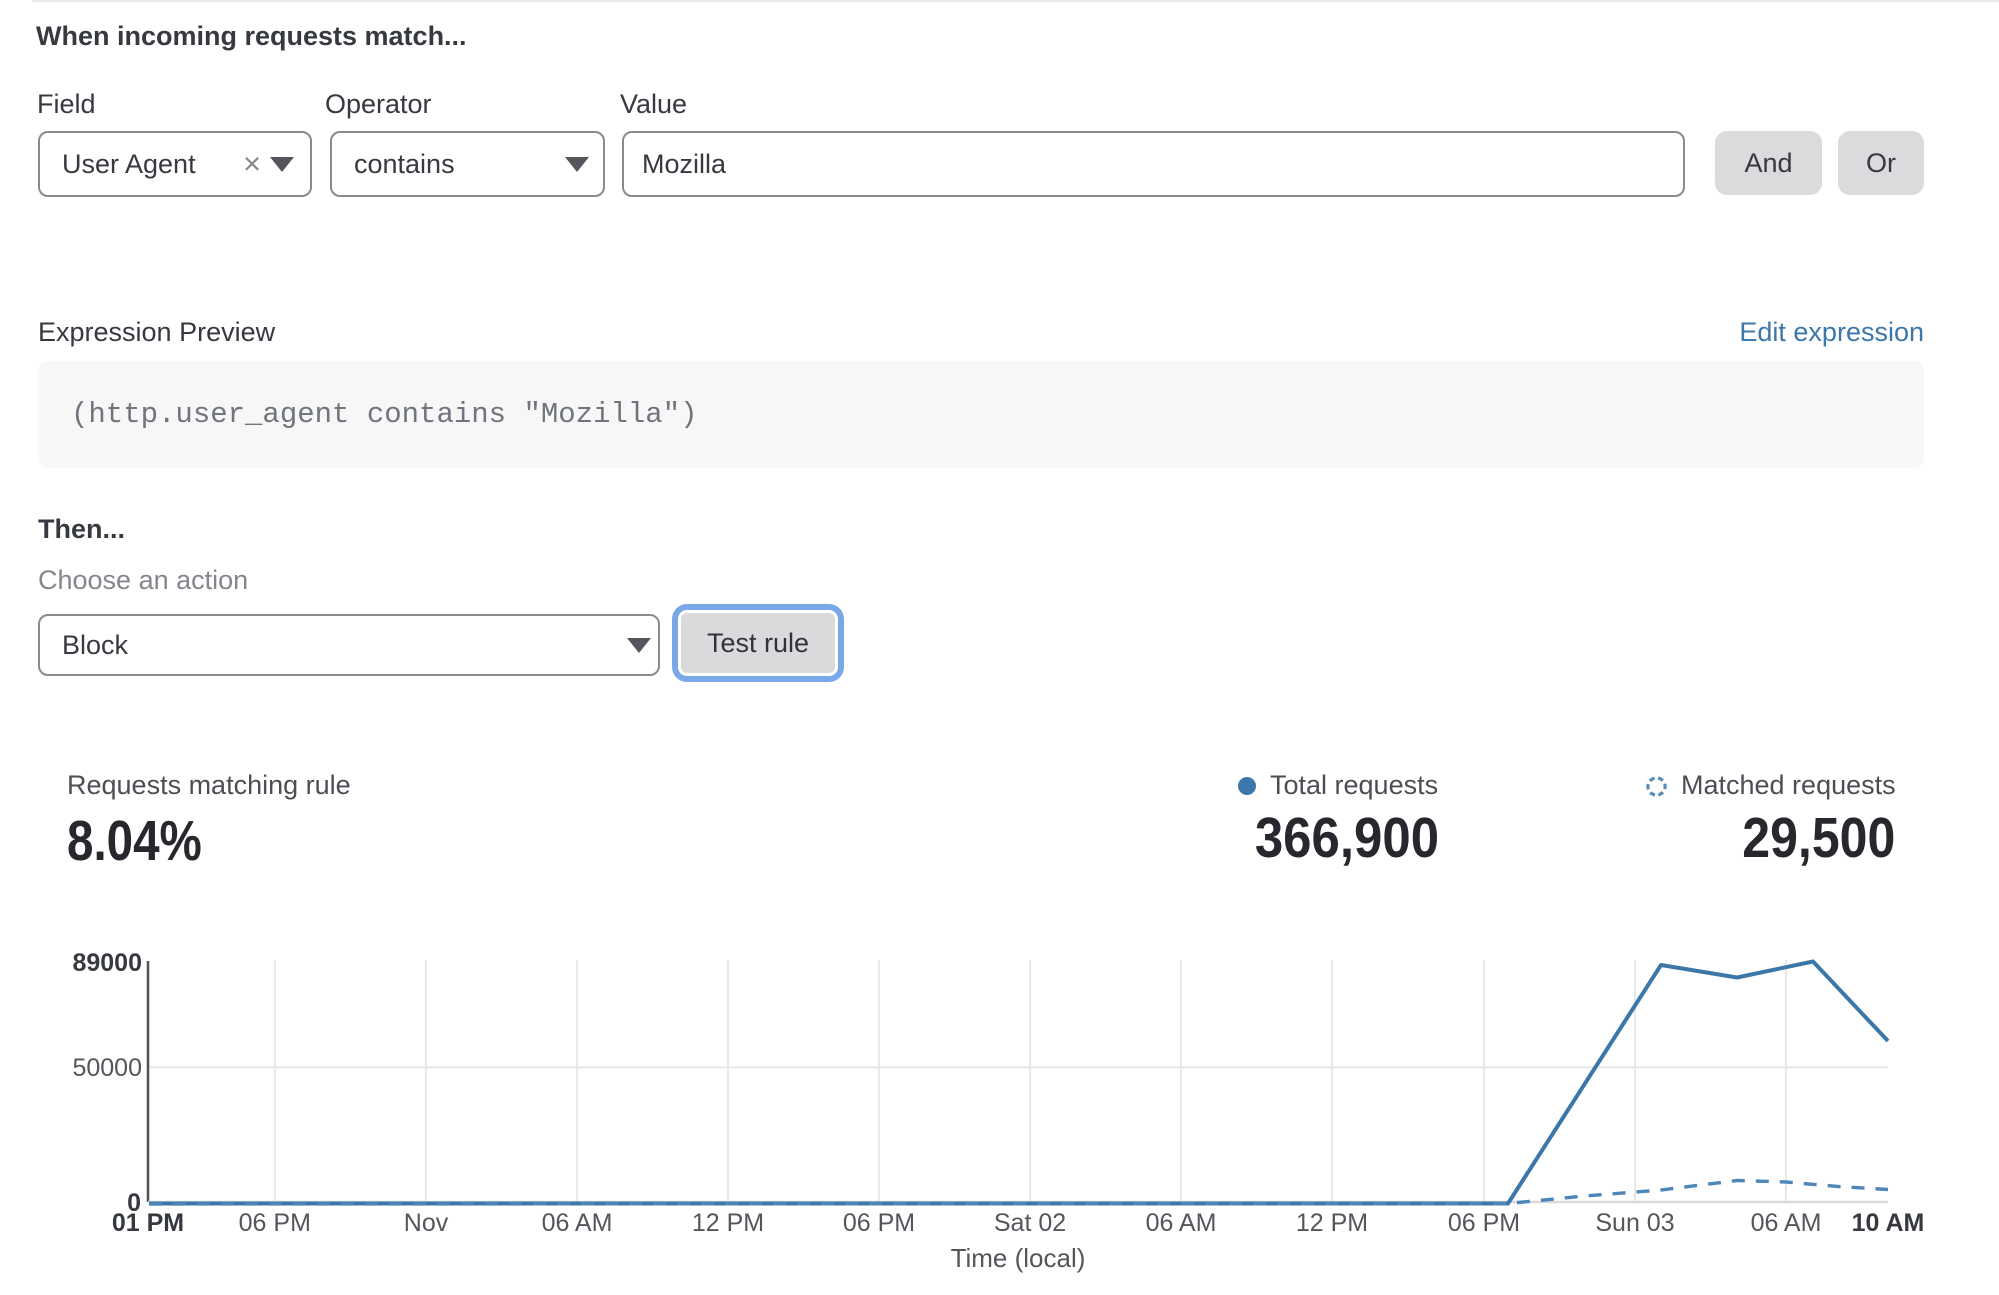  Describe the element at coordinates (1030, 1223) in the screenshot. I see `svg-text: Sat 02` at that location.